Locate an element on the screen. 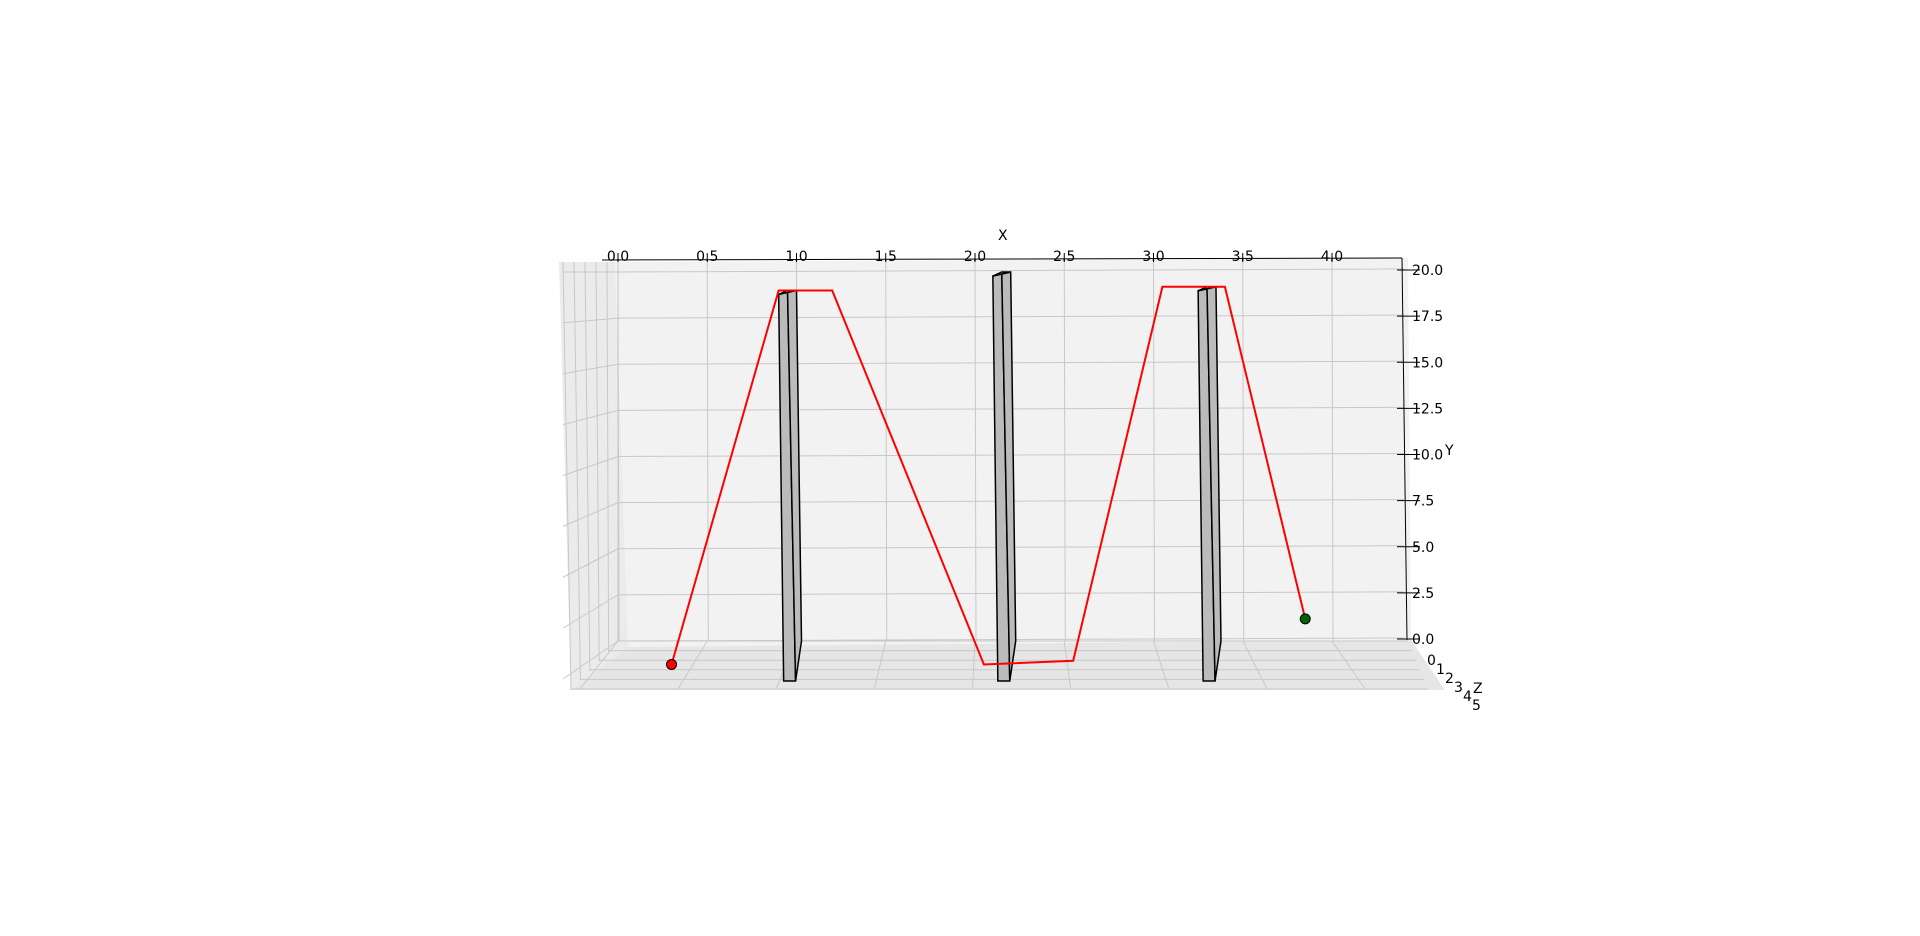 This screenshot has height=936, width=1920. x-tick-label: 1.5 is located at coordinates (886, 257).